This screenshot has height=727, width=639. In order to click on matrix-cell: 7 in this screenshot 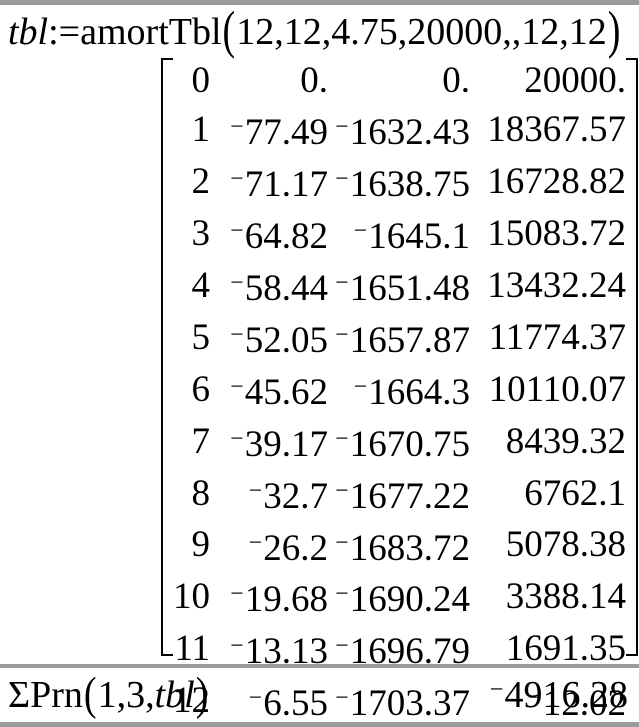, I will do `click(201, 441)`.